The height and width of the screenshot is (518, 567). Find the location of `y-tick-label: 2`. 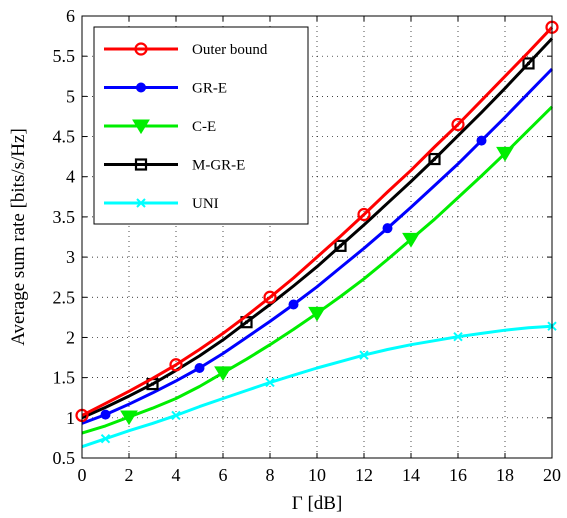

y-tick-label: 2 is located at coordinates (70, 337).